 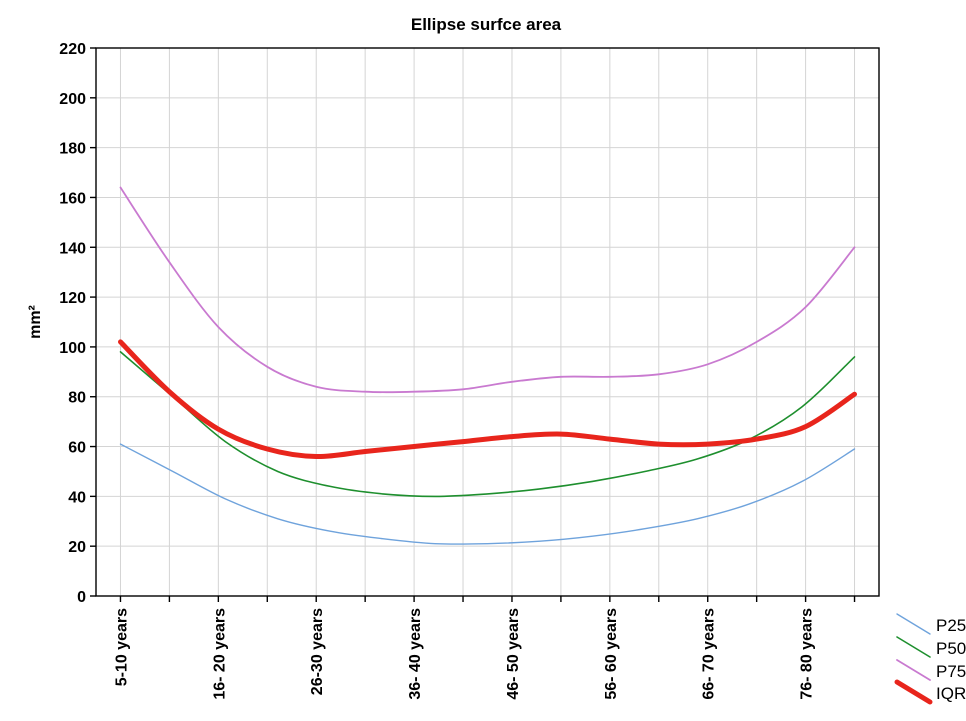 What do you see at coordinates (913, 624) in the screenshot?
I see `legend-swatch-p25` at bounding box center [913, 624].